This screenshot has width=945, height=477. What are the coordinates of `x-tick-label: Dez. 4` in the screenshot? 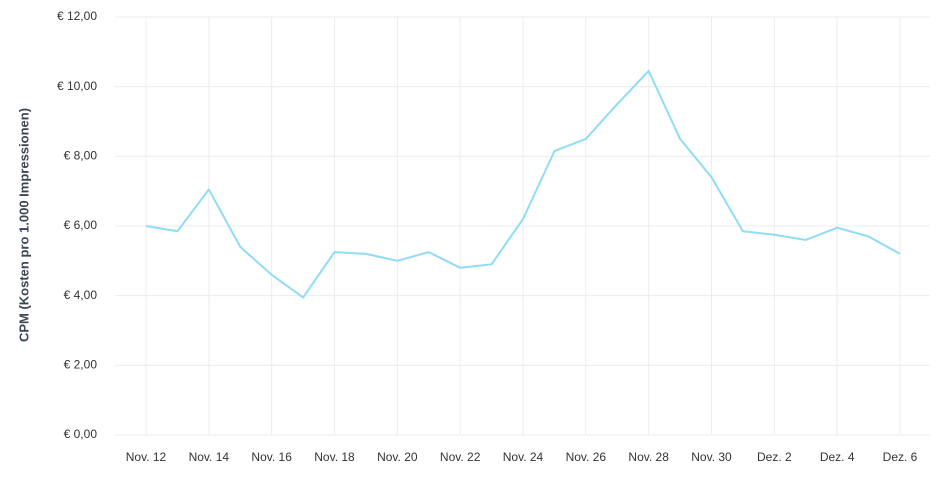 It's located at (837, 457).